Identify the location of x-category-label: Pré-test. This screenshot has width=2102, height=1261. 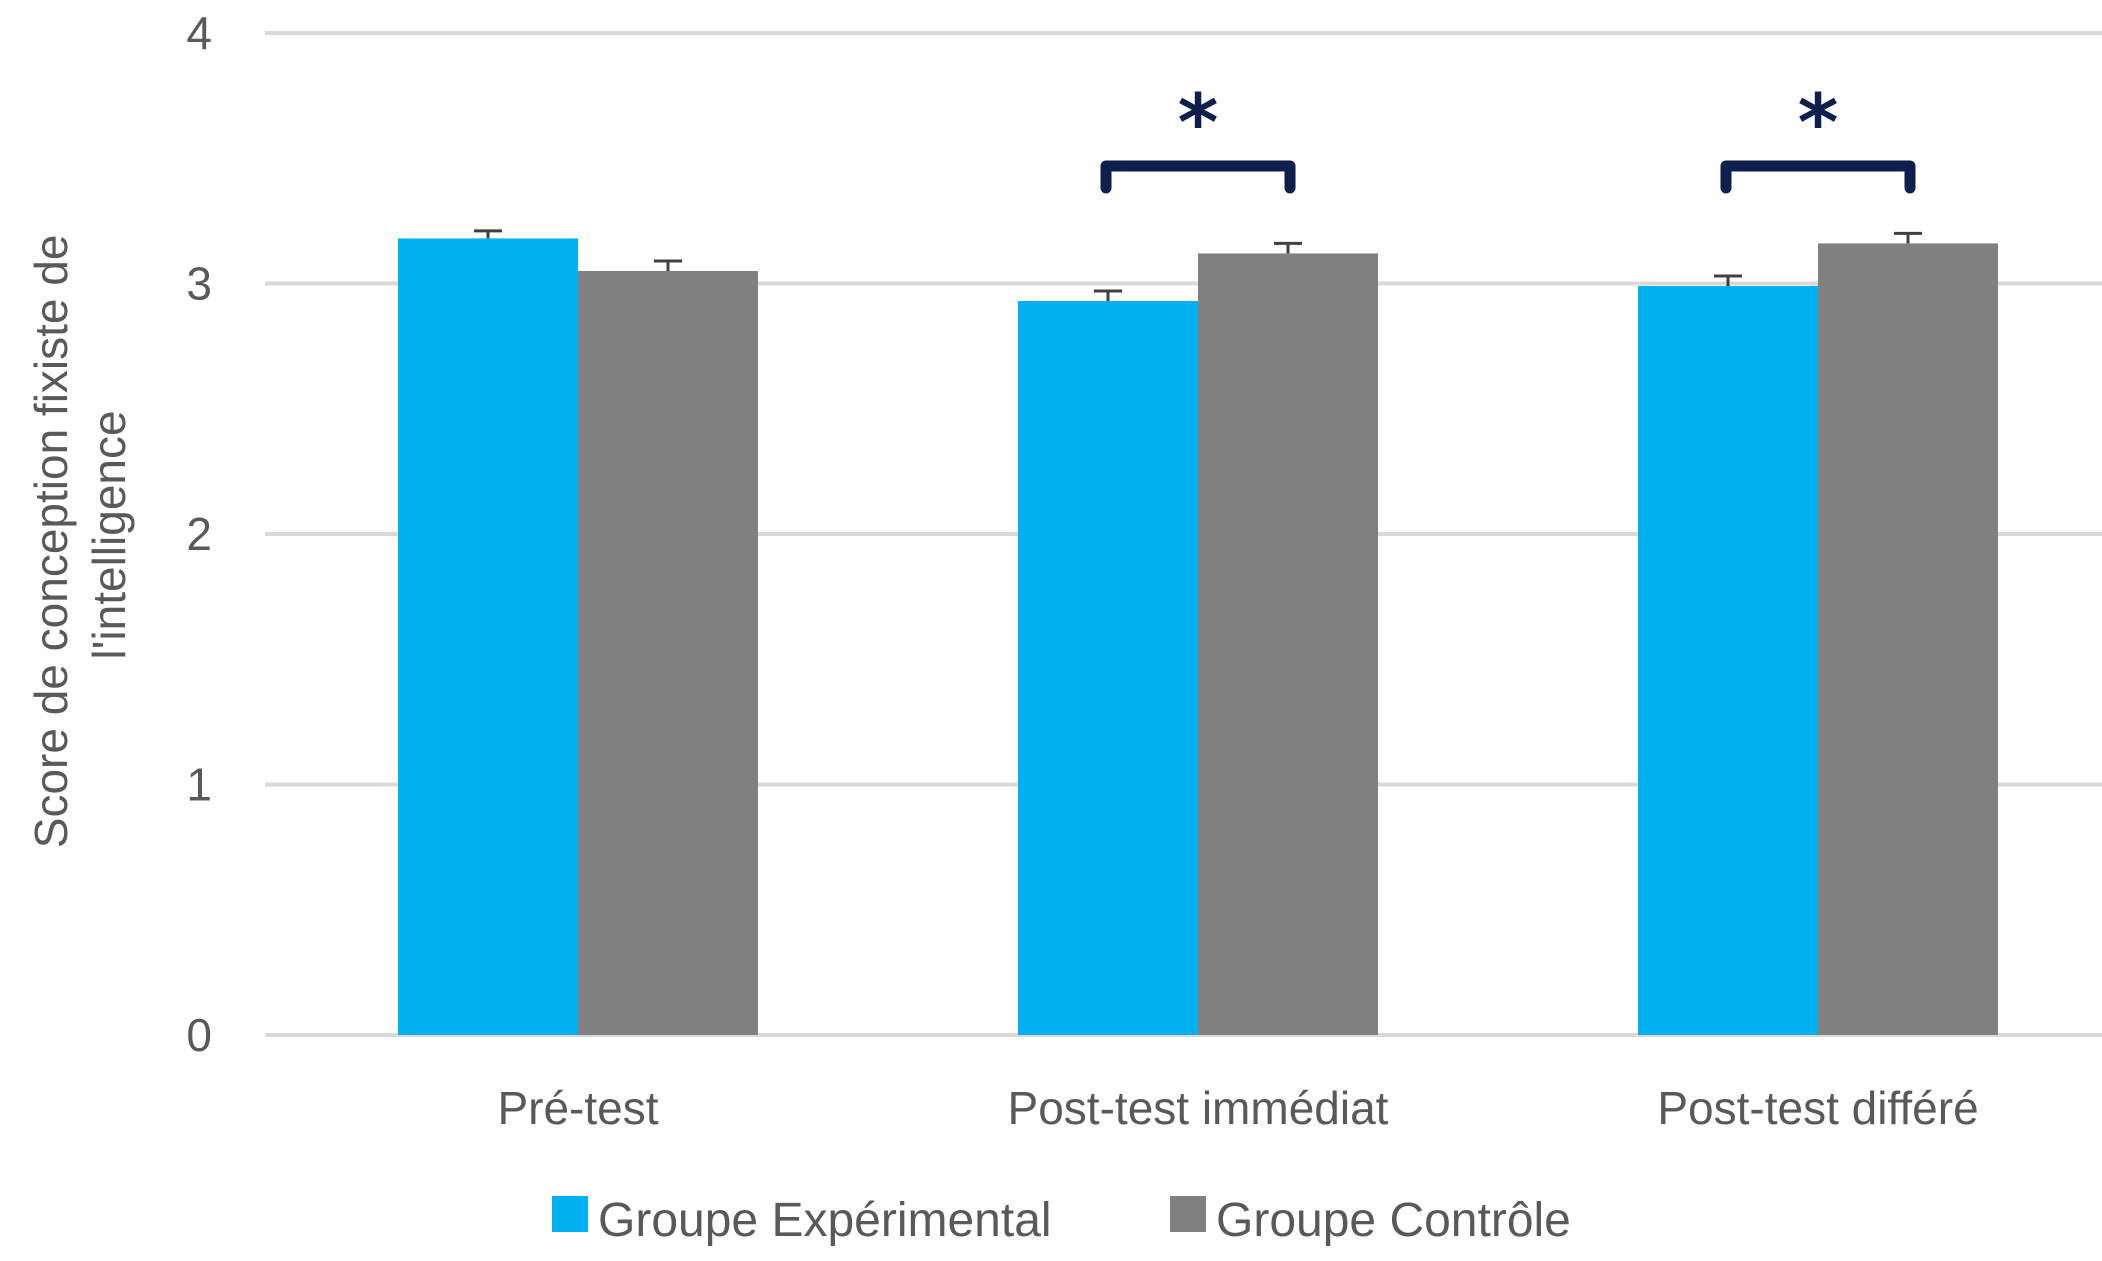
(577, 1108).